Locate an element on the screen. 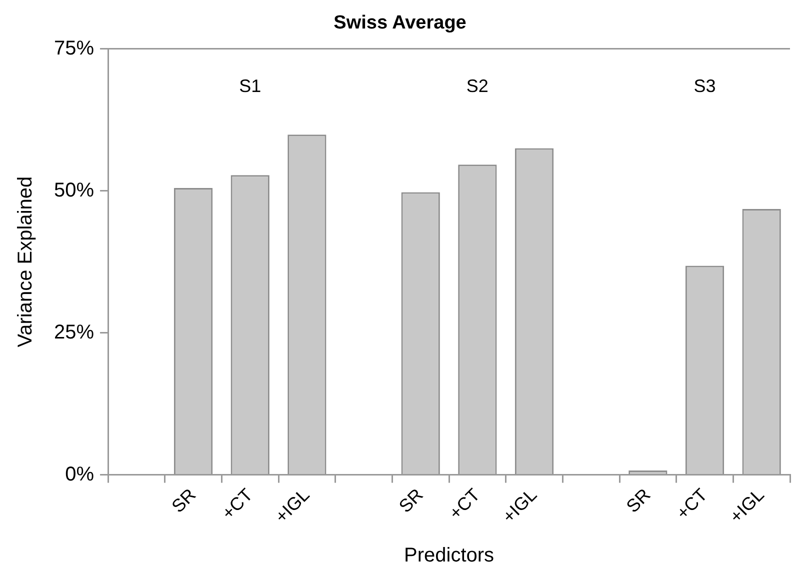 The image size is (798, 586). y-tick-label: 75% is located at coordinates (74, 48).